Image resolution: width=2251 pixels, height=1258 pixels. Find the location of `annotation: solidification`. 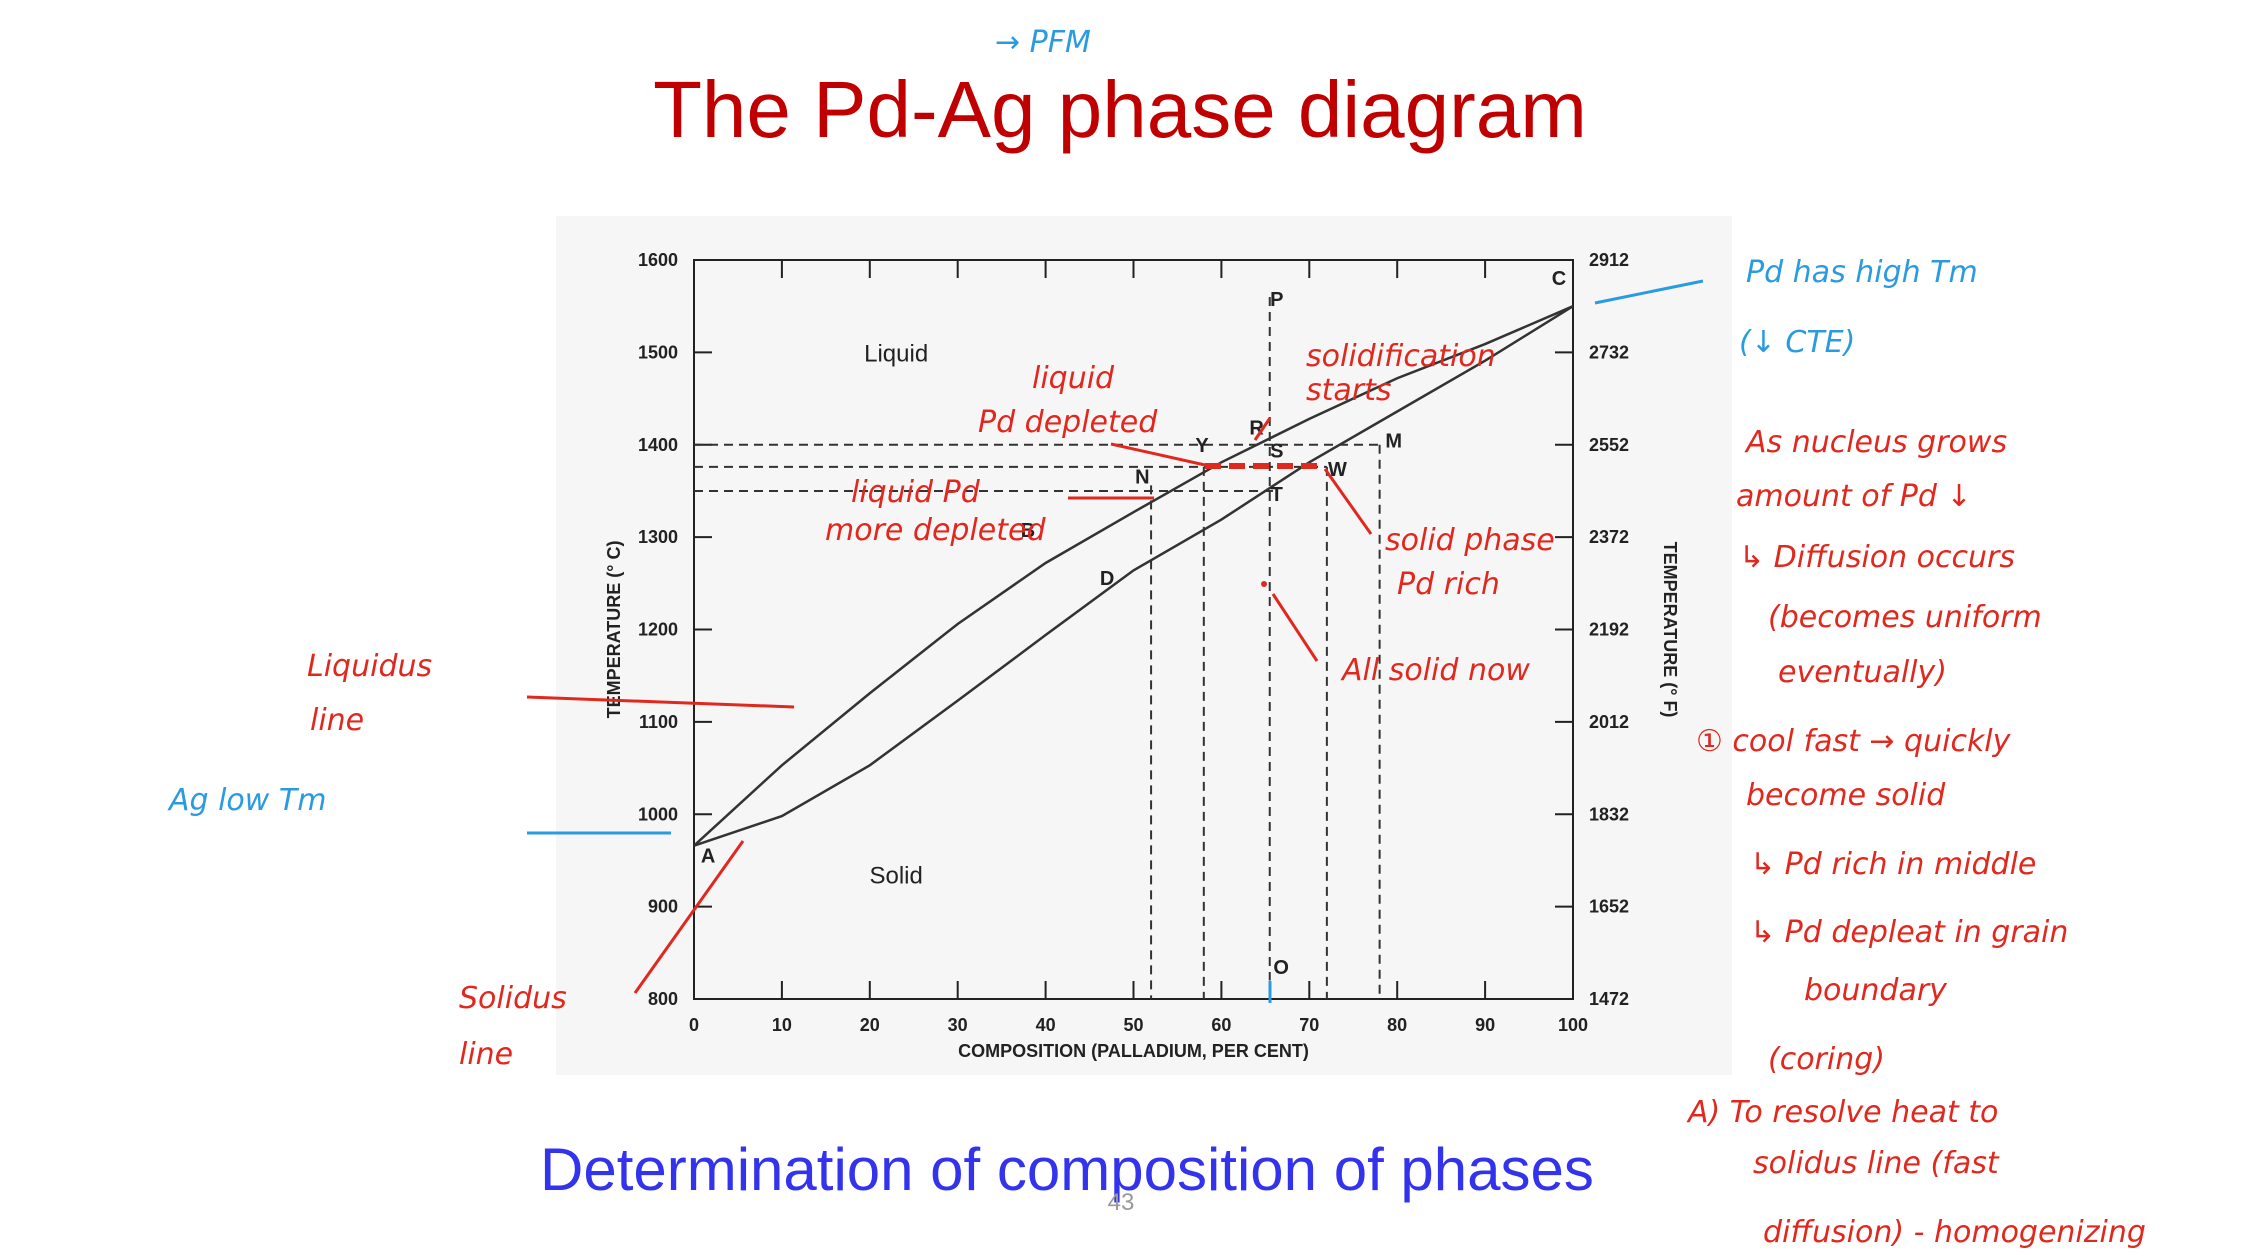

annotation: solidification is located at coordinates (1401, 356).